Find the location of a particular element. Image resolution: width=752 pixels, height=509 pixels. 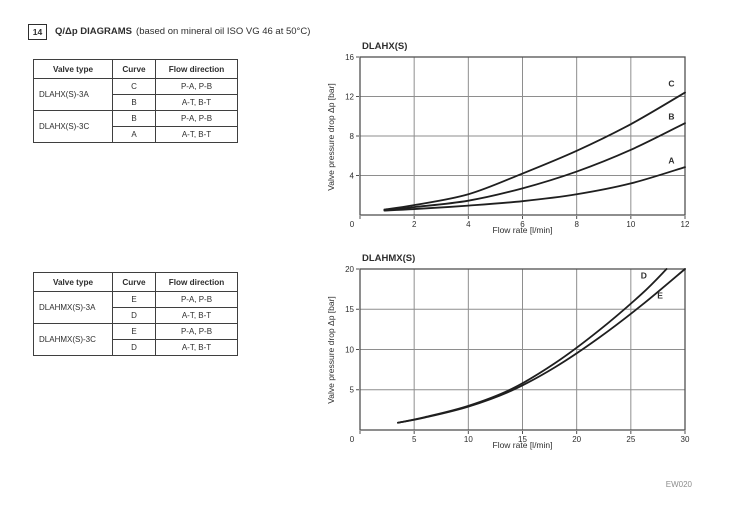

y-tick-label: 8 is located at coordinates (352, 136).